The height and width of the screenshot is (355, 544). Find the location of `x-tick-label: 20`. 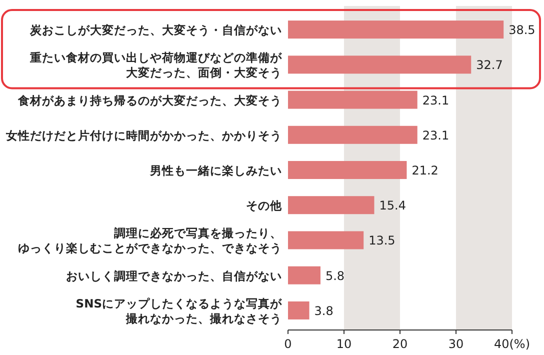

x-tick-label: 20 is located at coordinates (400, 344).